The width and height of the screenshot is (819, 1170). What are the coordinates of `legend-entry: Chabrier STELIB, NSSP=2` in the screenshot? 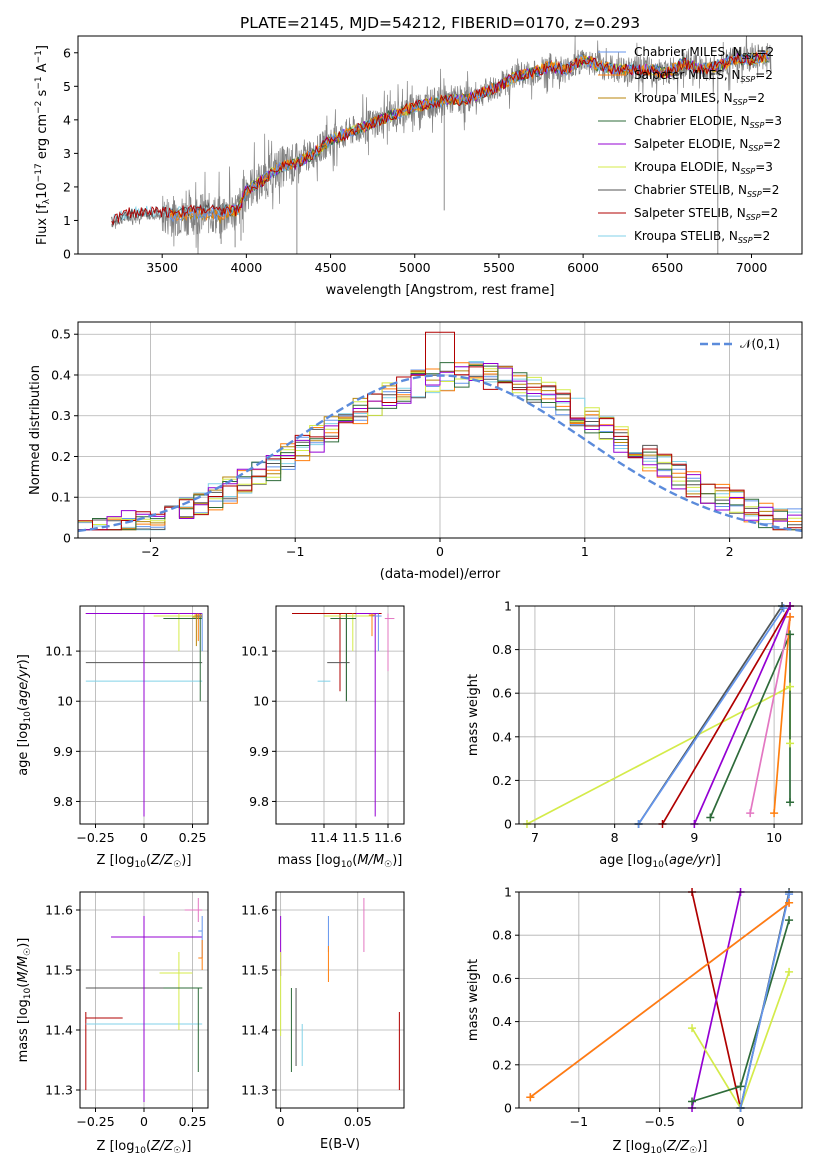 It's located at (706, 191).